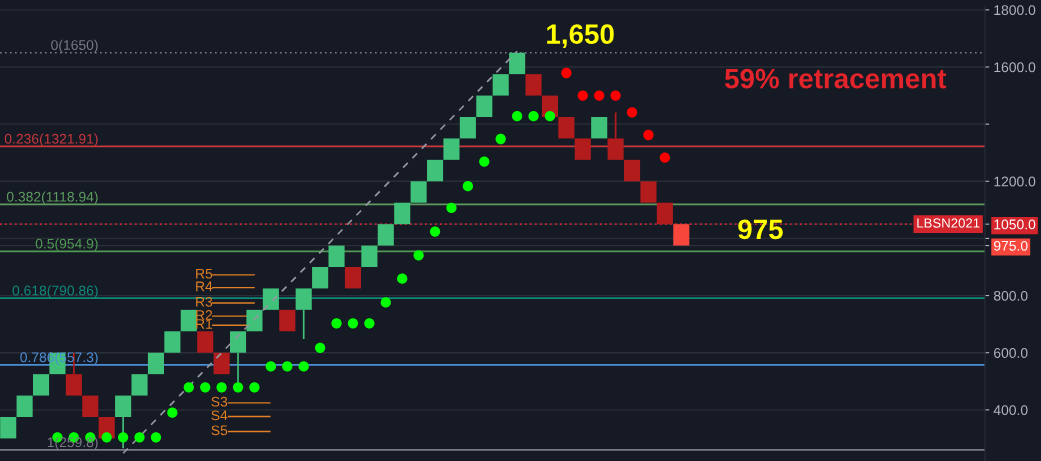 The image size is (1041, 461). I want to click on ref-line-label: 0.382(1118.94), so click(52, 198).